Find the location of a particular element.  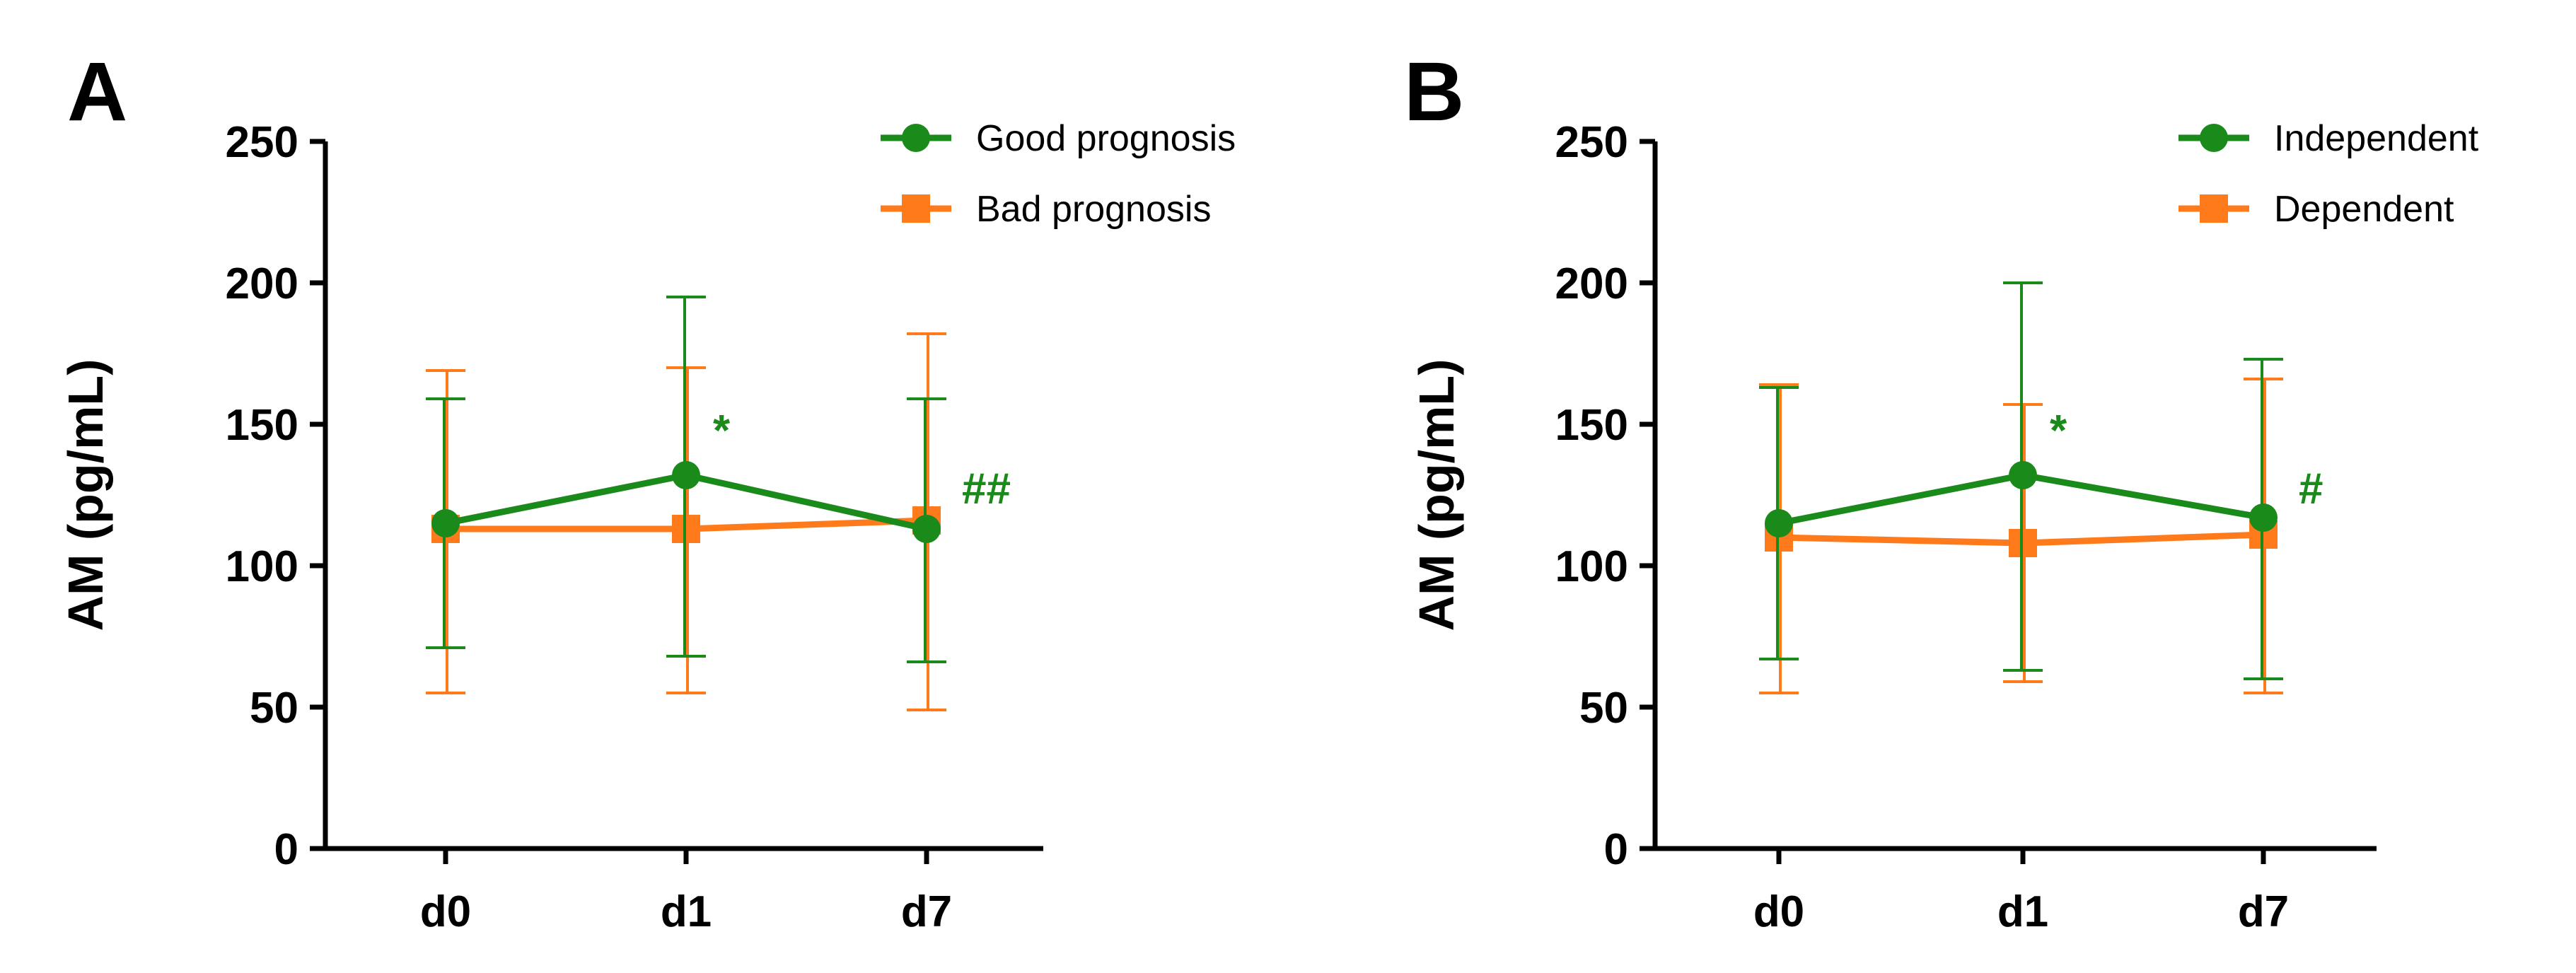

p0-x-tick-label-2: d7 is located at coordinates (926, 911).